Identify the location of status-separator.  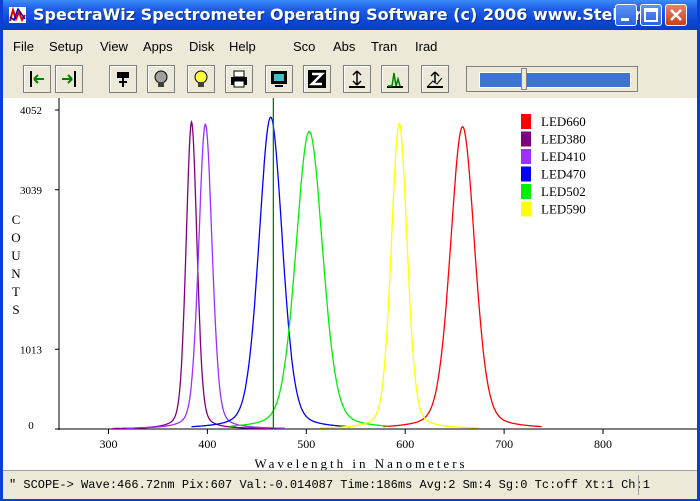
(638, 485).